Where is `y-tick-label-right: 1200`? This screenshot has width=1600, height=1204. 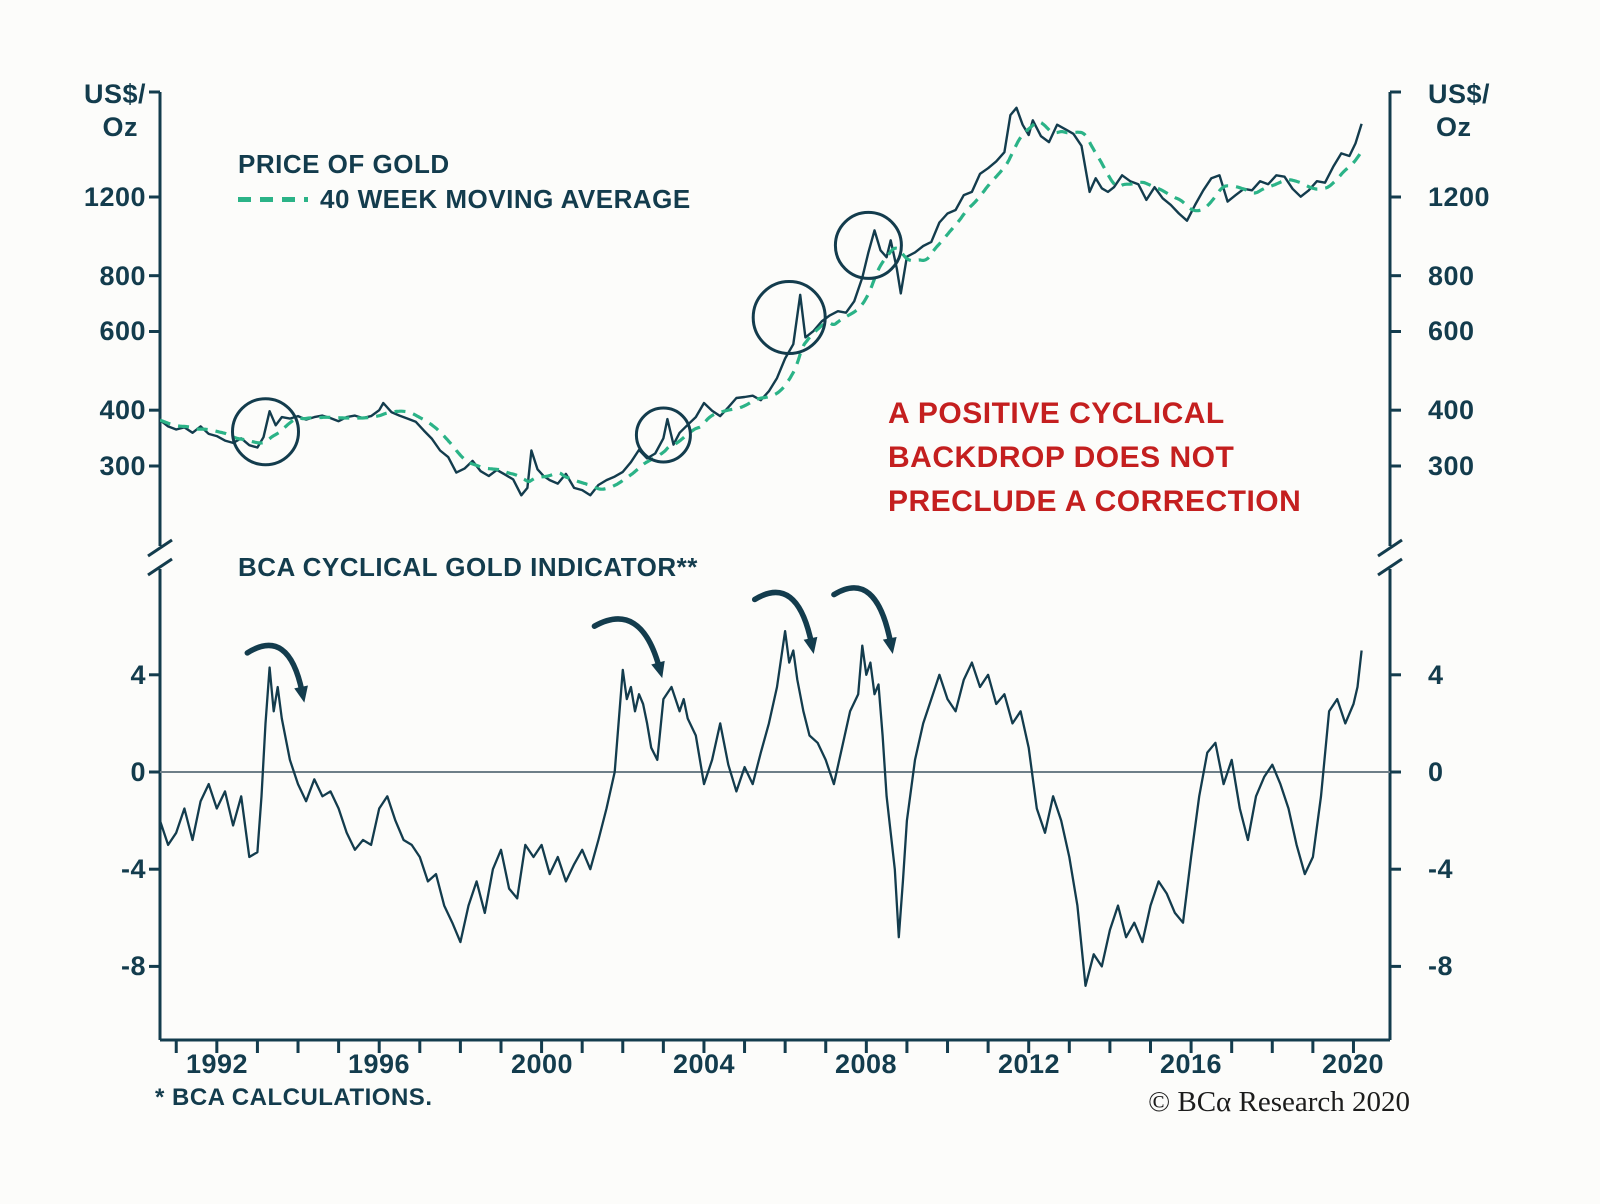
y-tick-label-right: 1200 is located at coordinates (1459, 197).